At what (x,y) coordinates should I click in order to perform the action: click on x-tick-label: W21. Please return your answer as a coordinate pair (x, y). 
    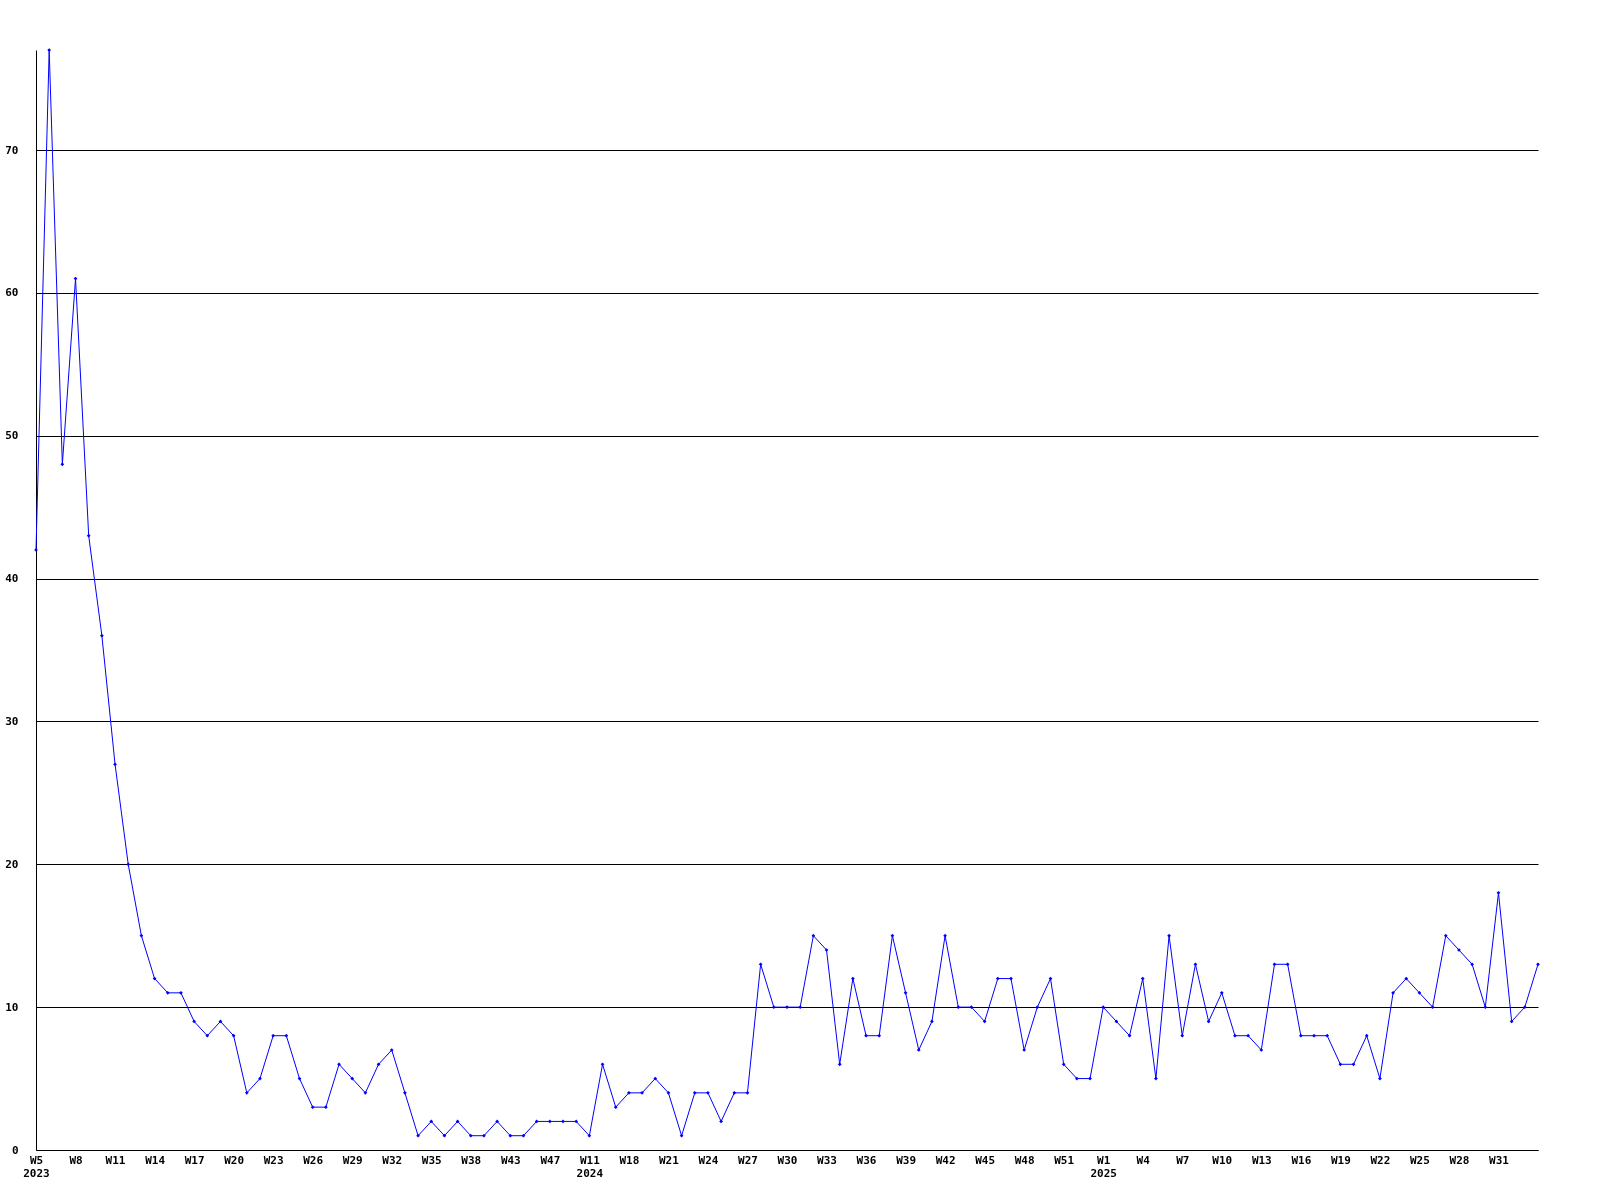
    Looking at the image, I should click on (669, 1160).